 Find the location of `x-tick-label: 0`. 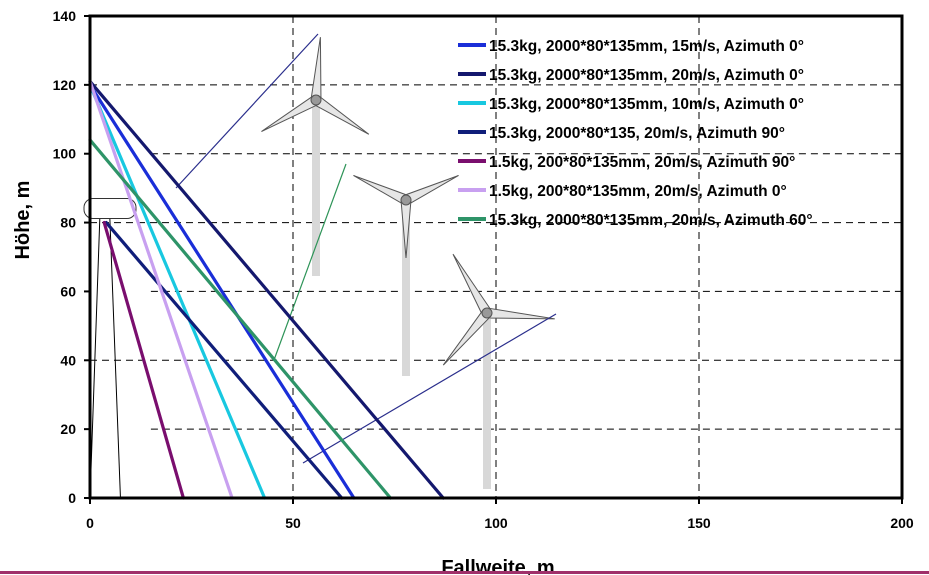

x-tick-label: 0 is located at coordinates (90, 523).